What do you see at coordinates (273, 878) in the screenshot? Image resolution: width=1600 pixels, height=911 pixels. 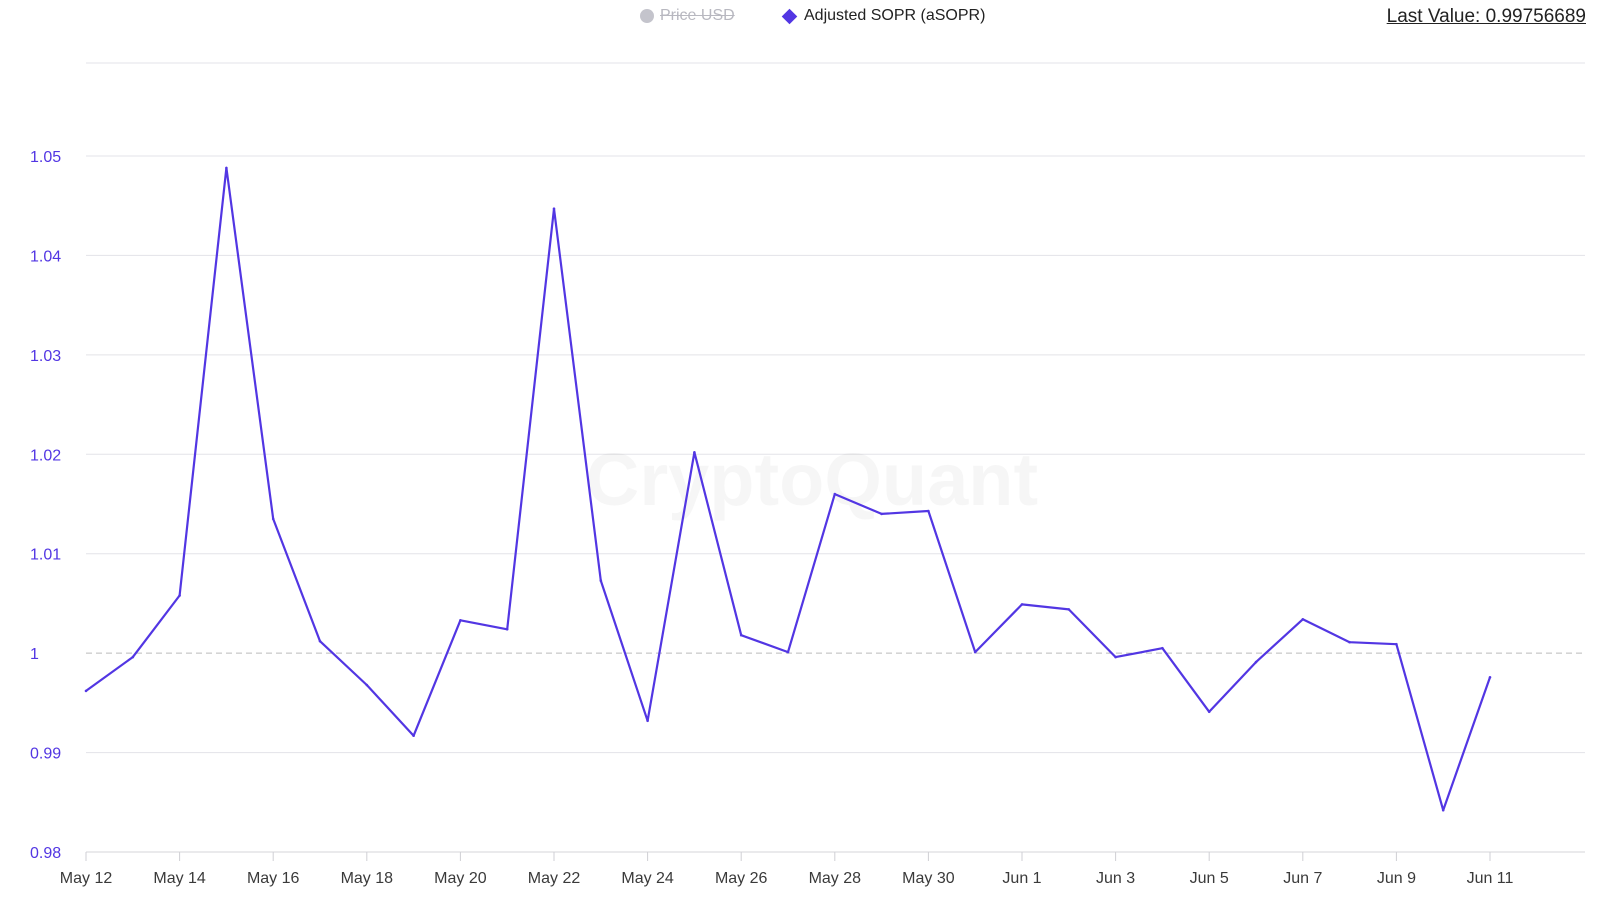 I see `x-tick-label: May 16` at bounding box center [273, 878].